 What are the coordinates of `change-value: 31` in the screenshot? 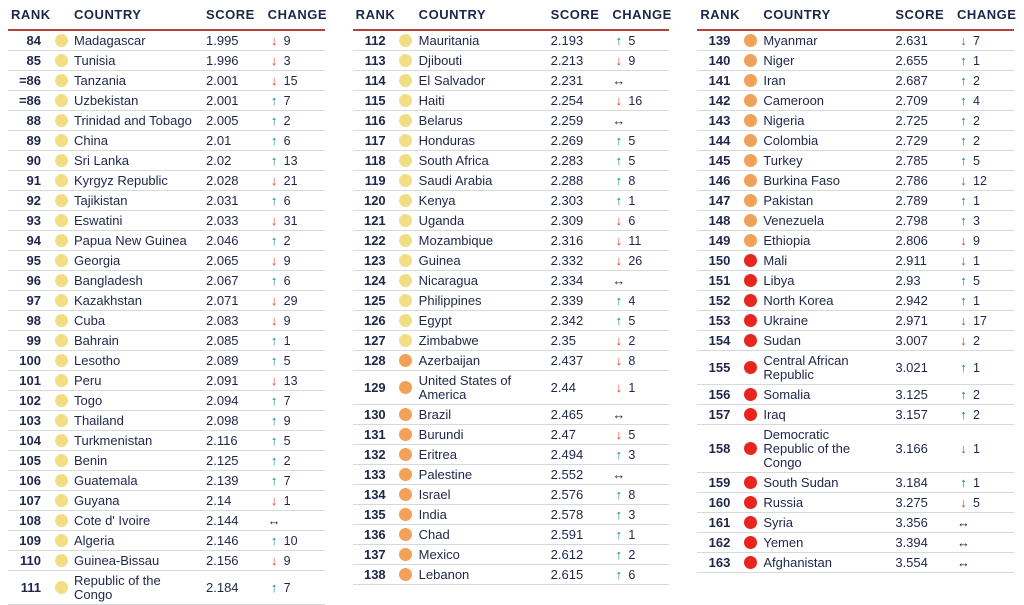 It's located at (290, 220).